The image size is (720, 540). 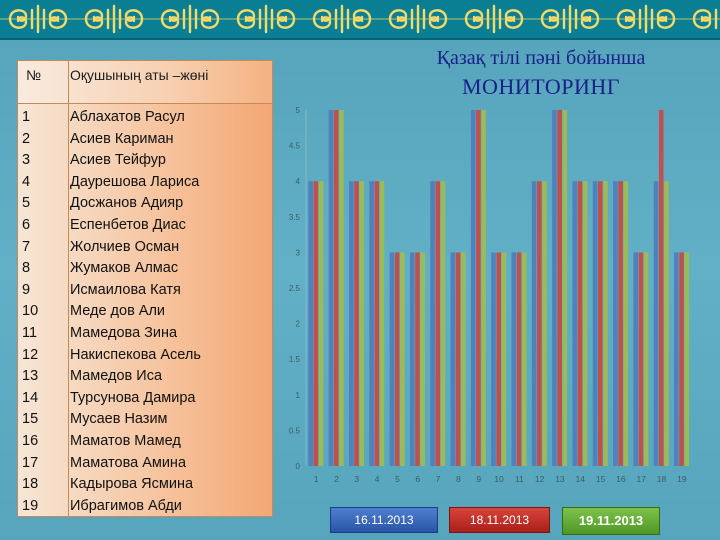 What do you see at coordinates (615, 323) in the screenshot?
I see `bar-series1-cat16` at bounding box center [615, 323].